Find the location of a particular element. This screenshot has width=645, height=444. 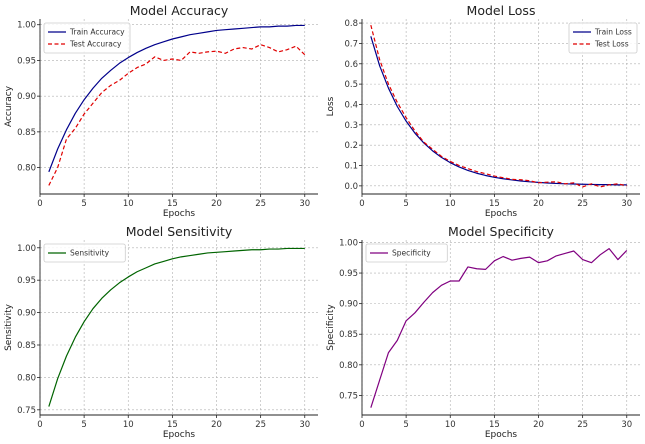

y-tick-label: 0.1 is located at coordinates (351, 167).